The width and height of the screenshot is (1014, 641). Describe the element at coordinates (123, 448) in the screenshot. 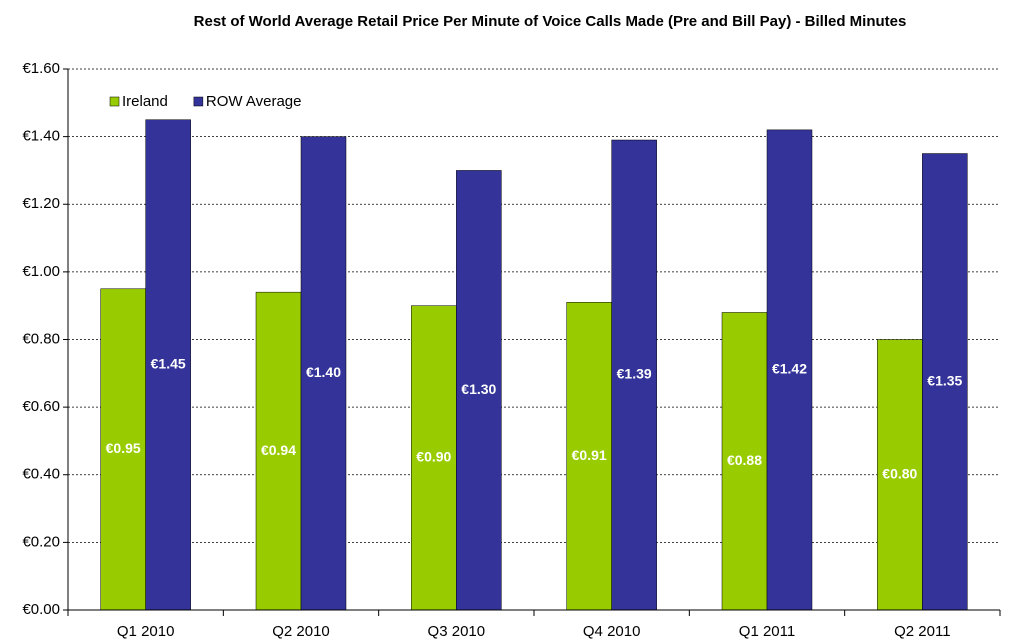

I see `value-label: €0.95` at that location.